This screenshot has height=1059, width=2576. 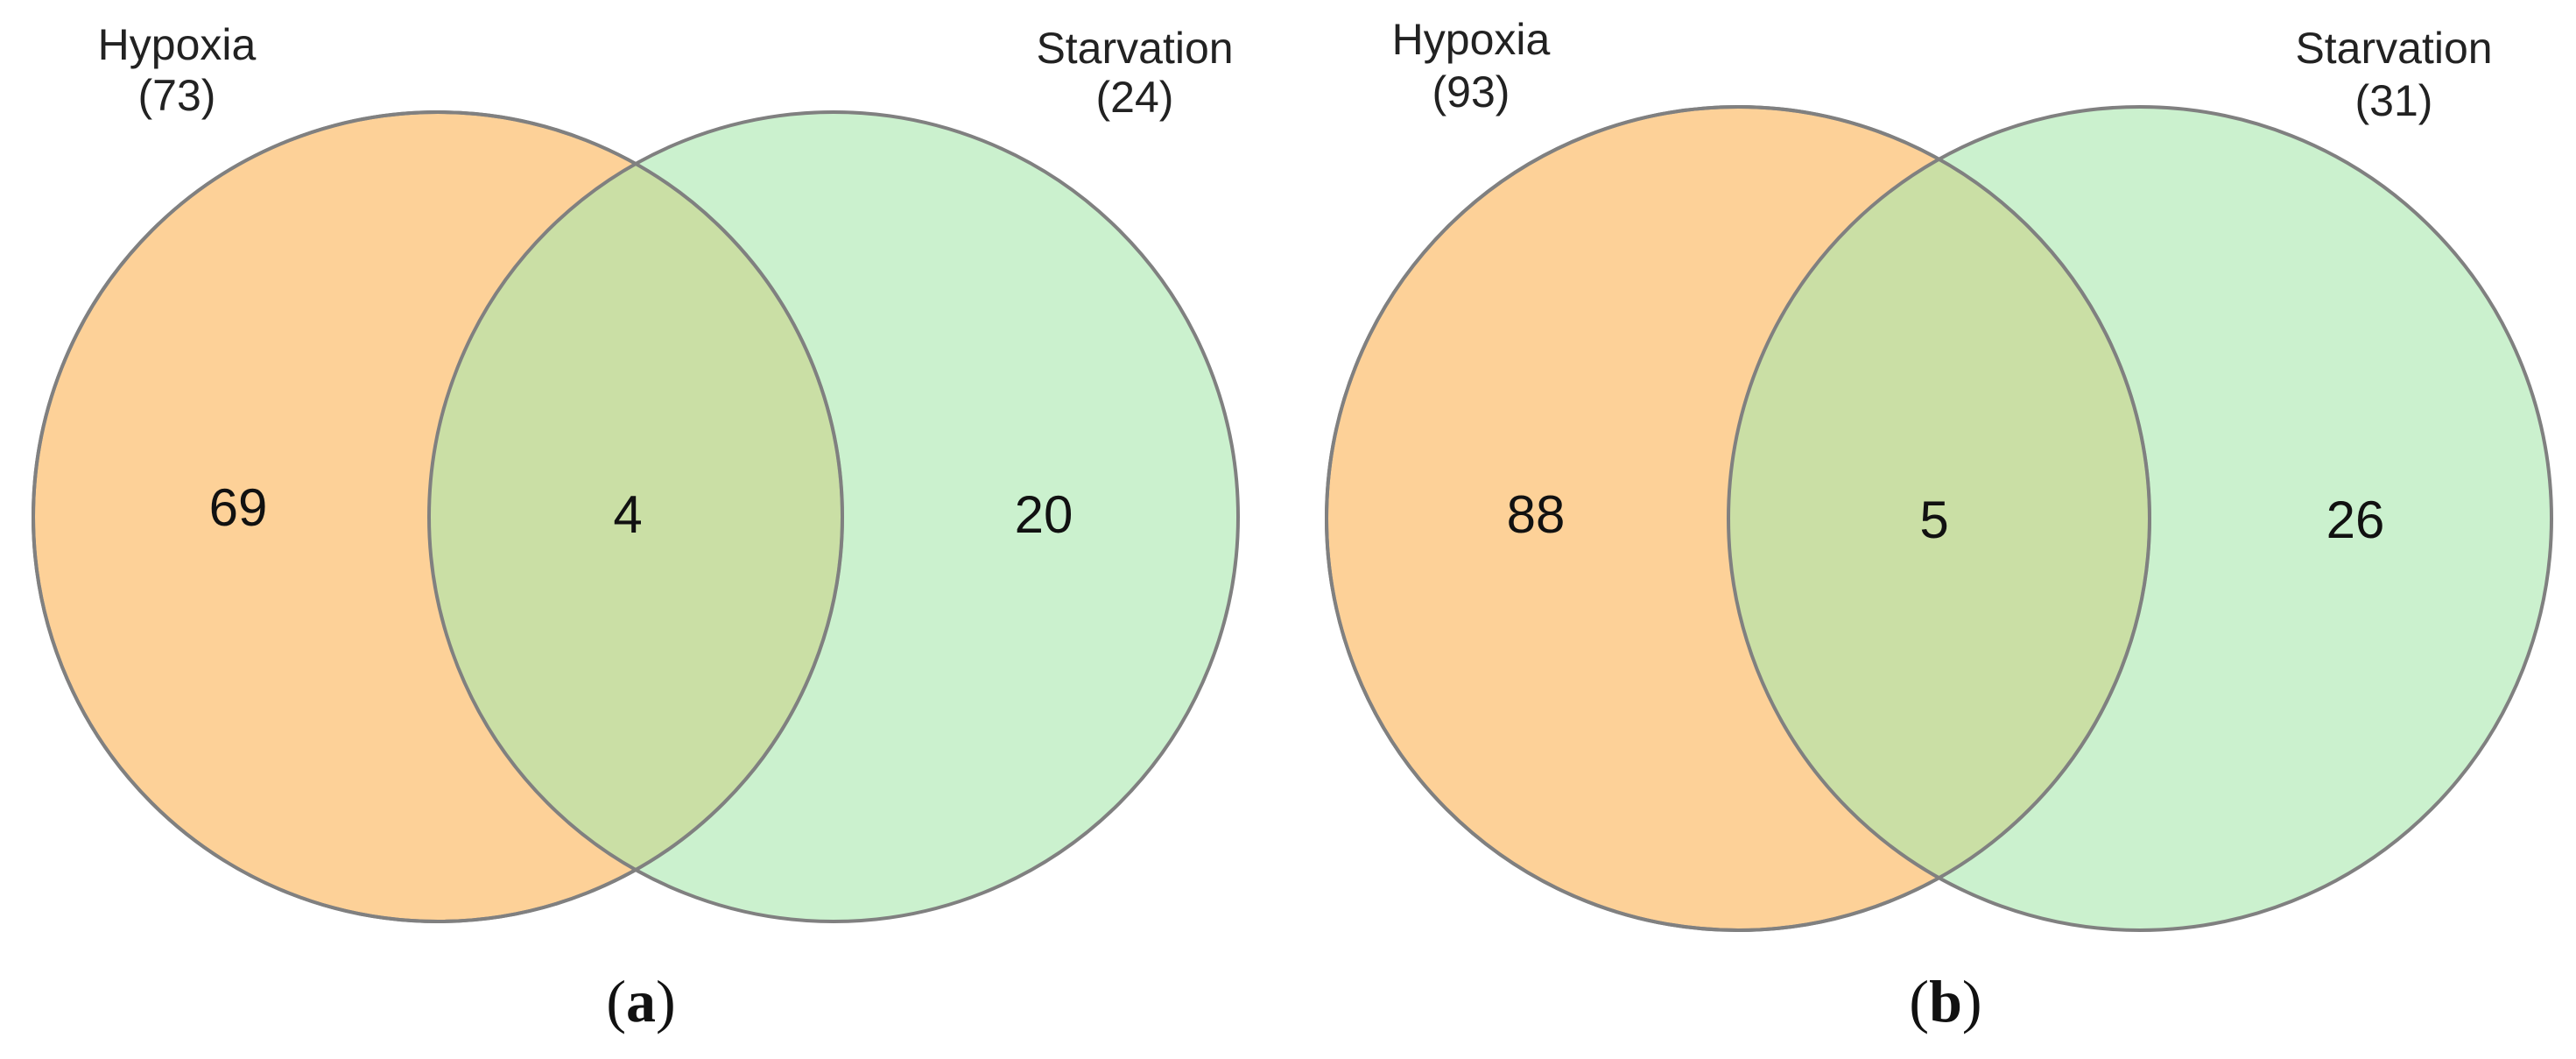 What do you see at coordinates (1044, 514) in the screenshot?
I see `starvation-only-count: 20` at bounding box center [1044, 514].